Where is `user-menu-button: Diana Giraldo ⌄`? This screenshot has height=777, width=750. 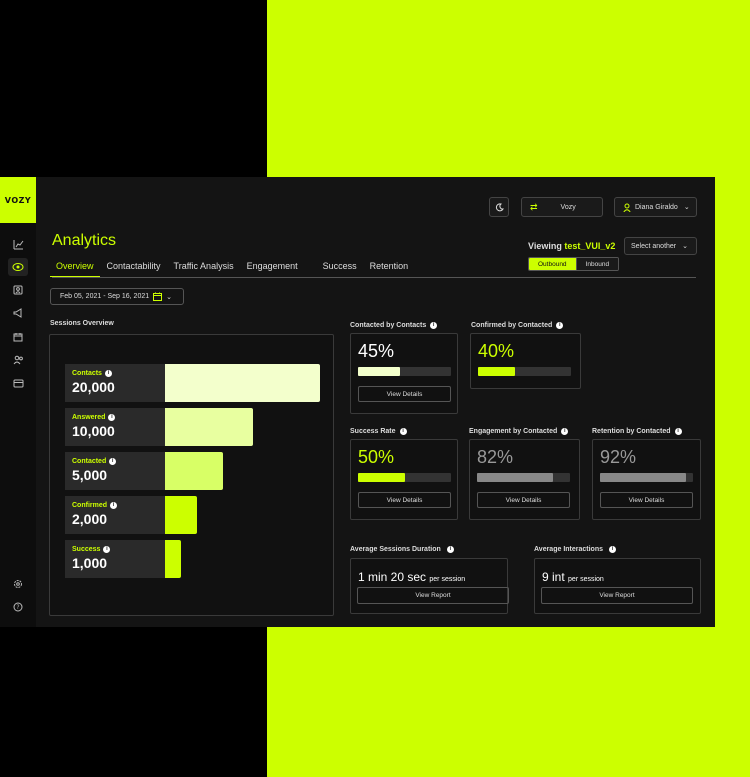 user-menu-button: Diana Giraldo ⌄ is located at coordinates (655, 207).